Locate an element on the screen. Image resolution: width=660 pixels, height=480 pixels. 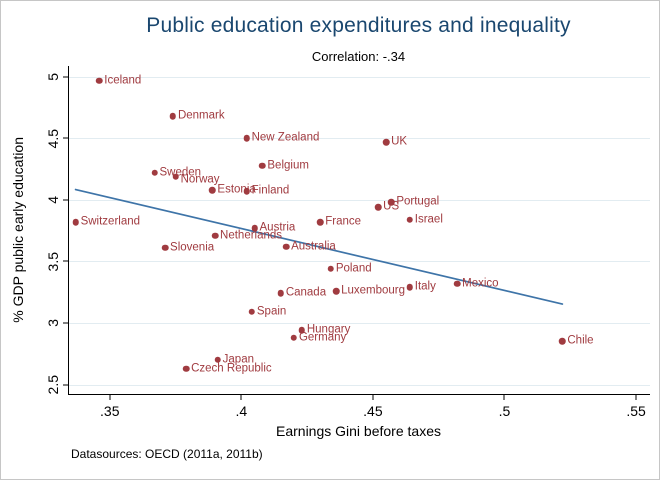
point-label-austria: Austria is located at coordinates (277, 227).